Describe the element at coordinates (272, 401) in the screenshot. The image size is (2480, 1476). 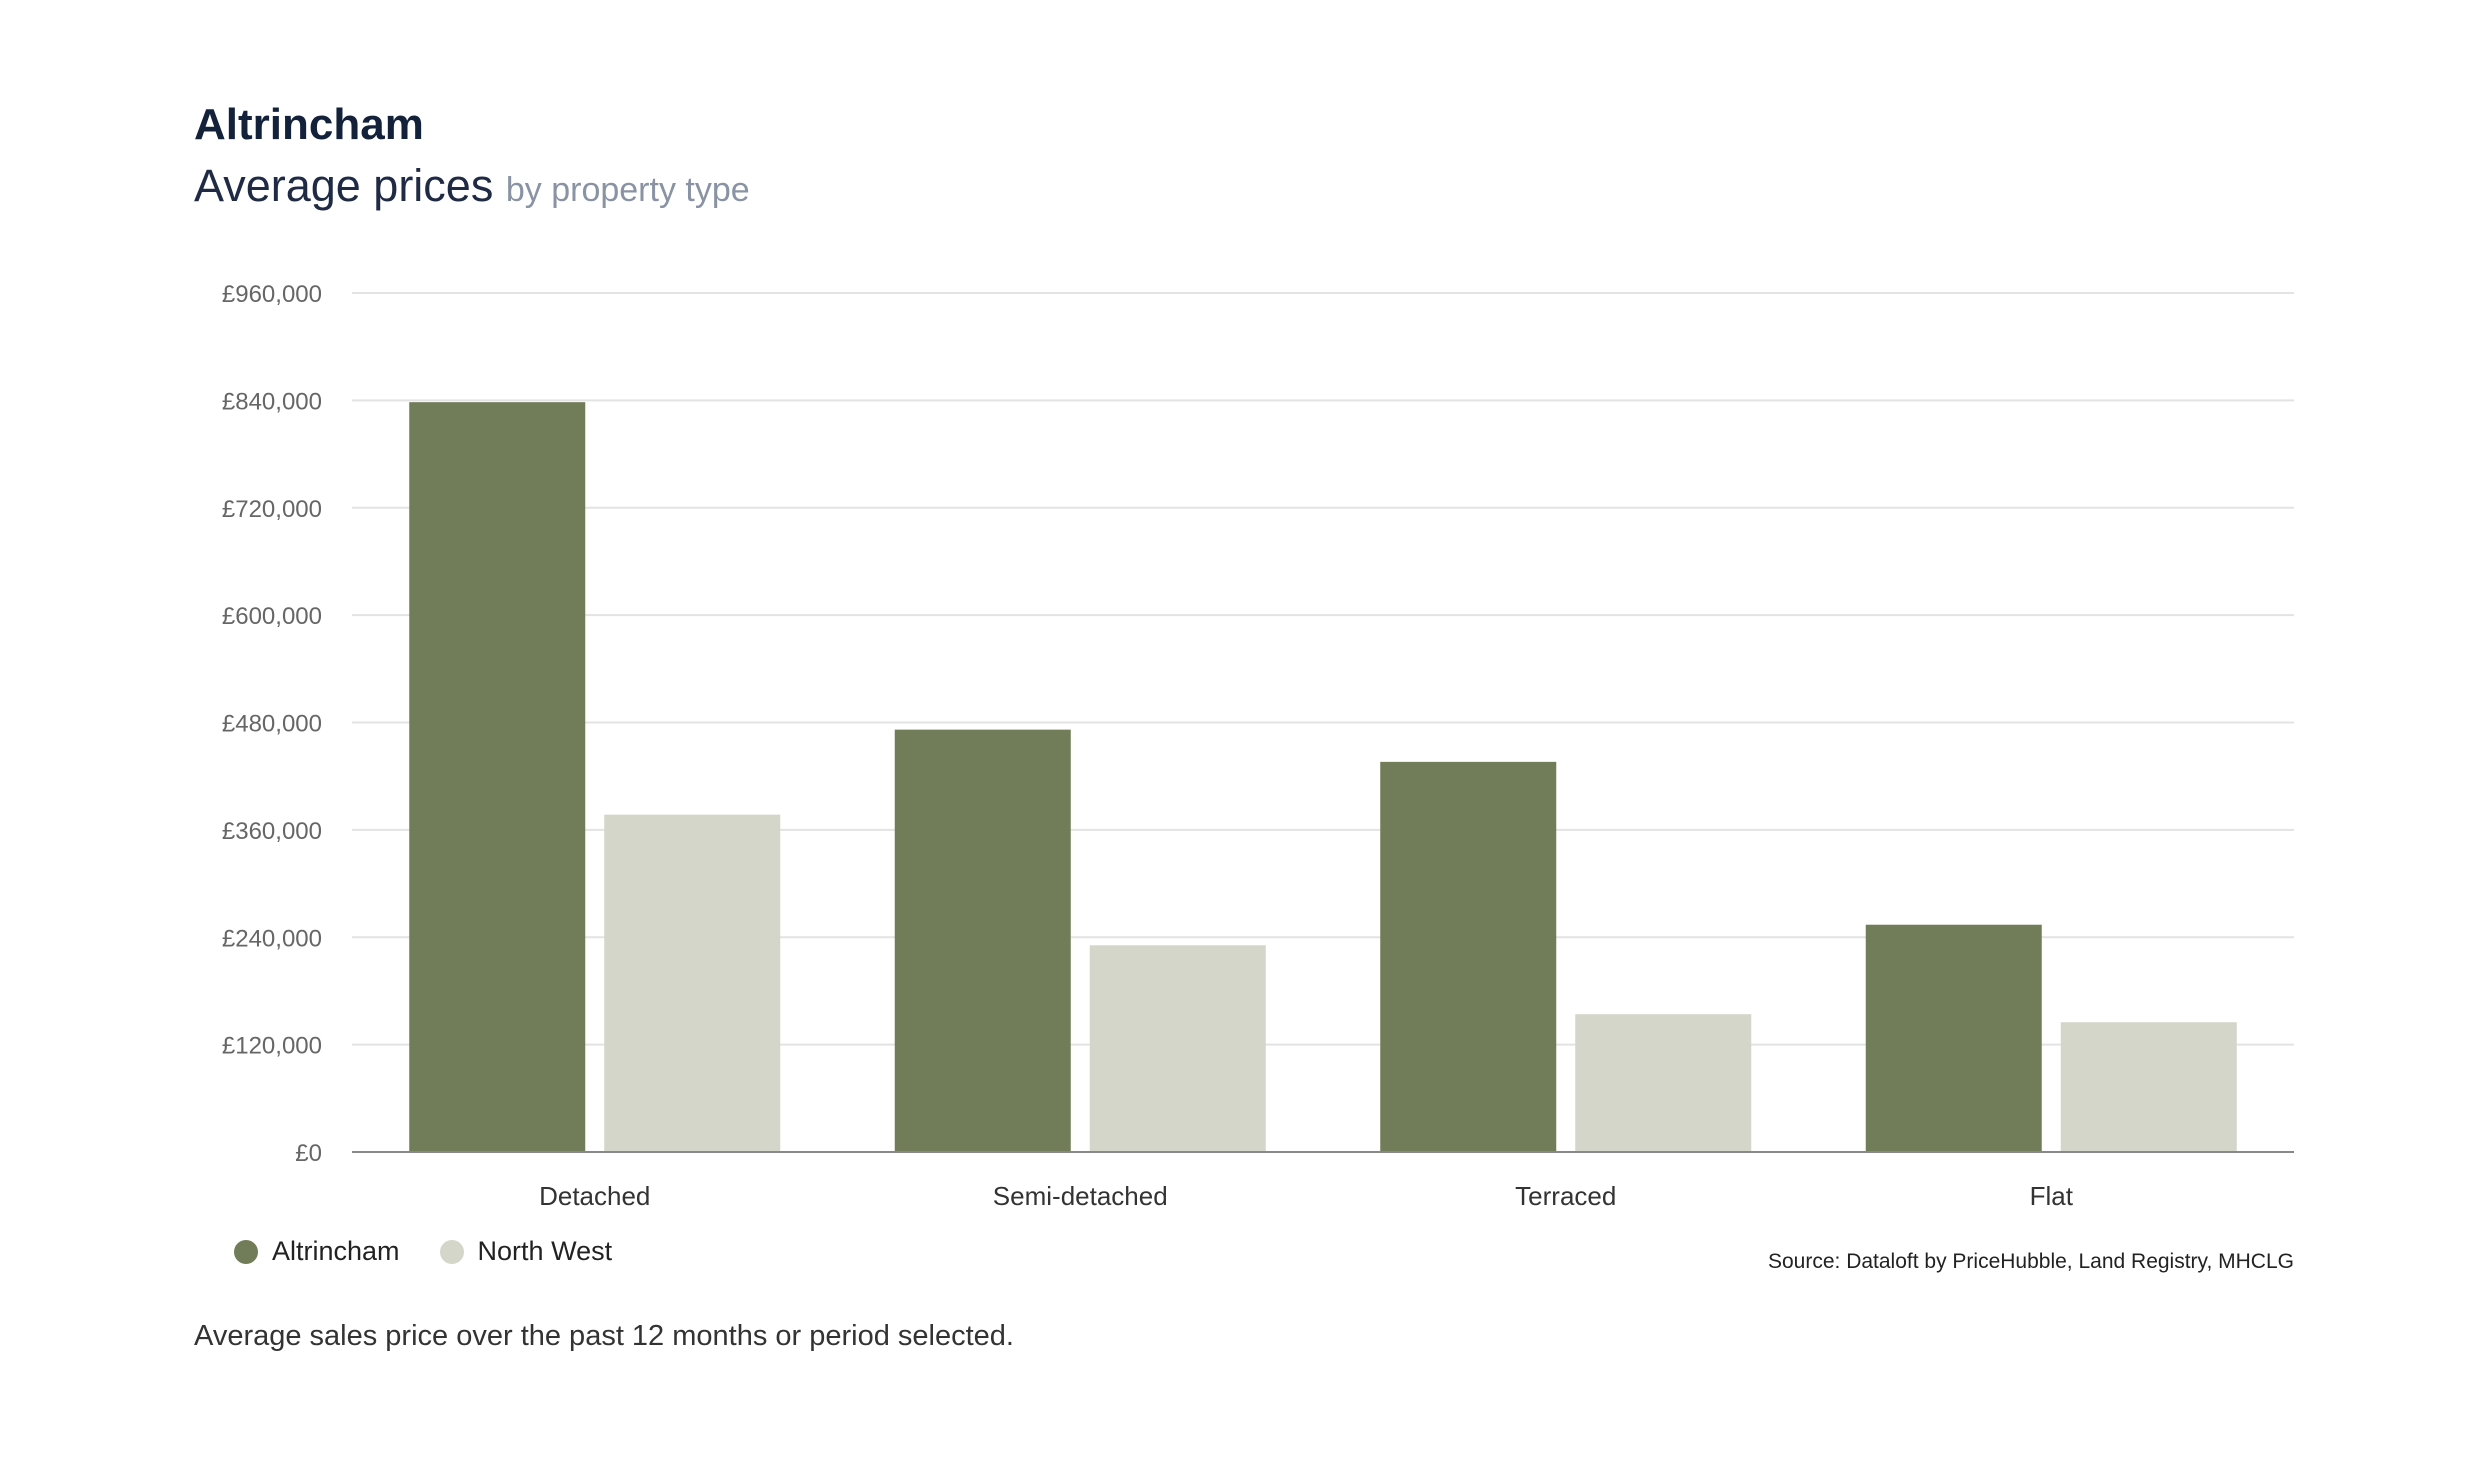
I see `y-tick-label: £840,000` at that location.